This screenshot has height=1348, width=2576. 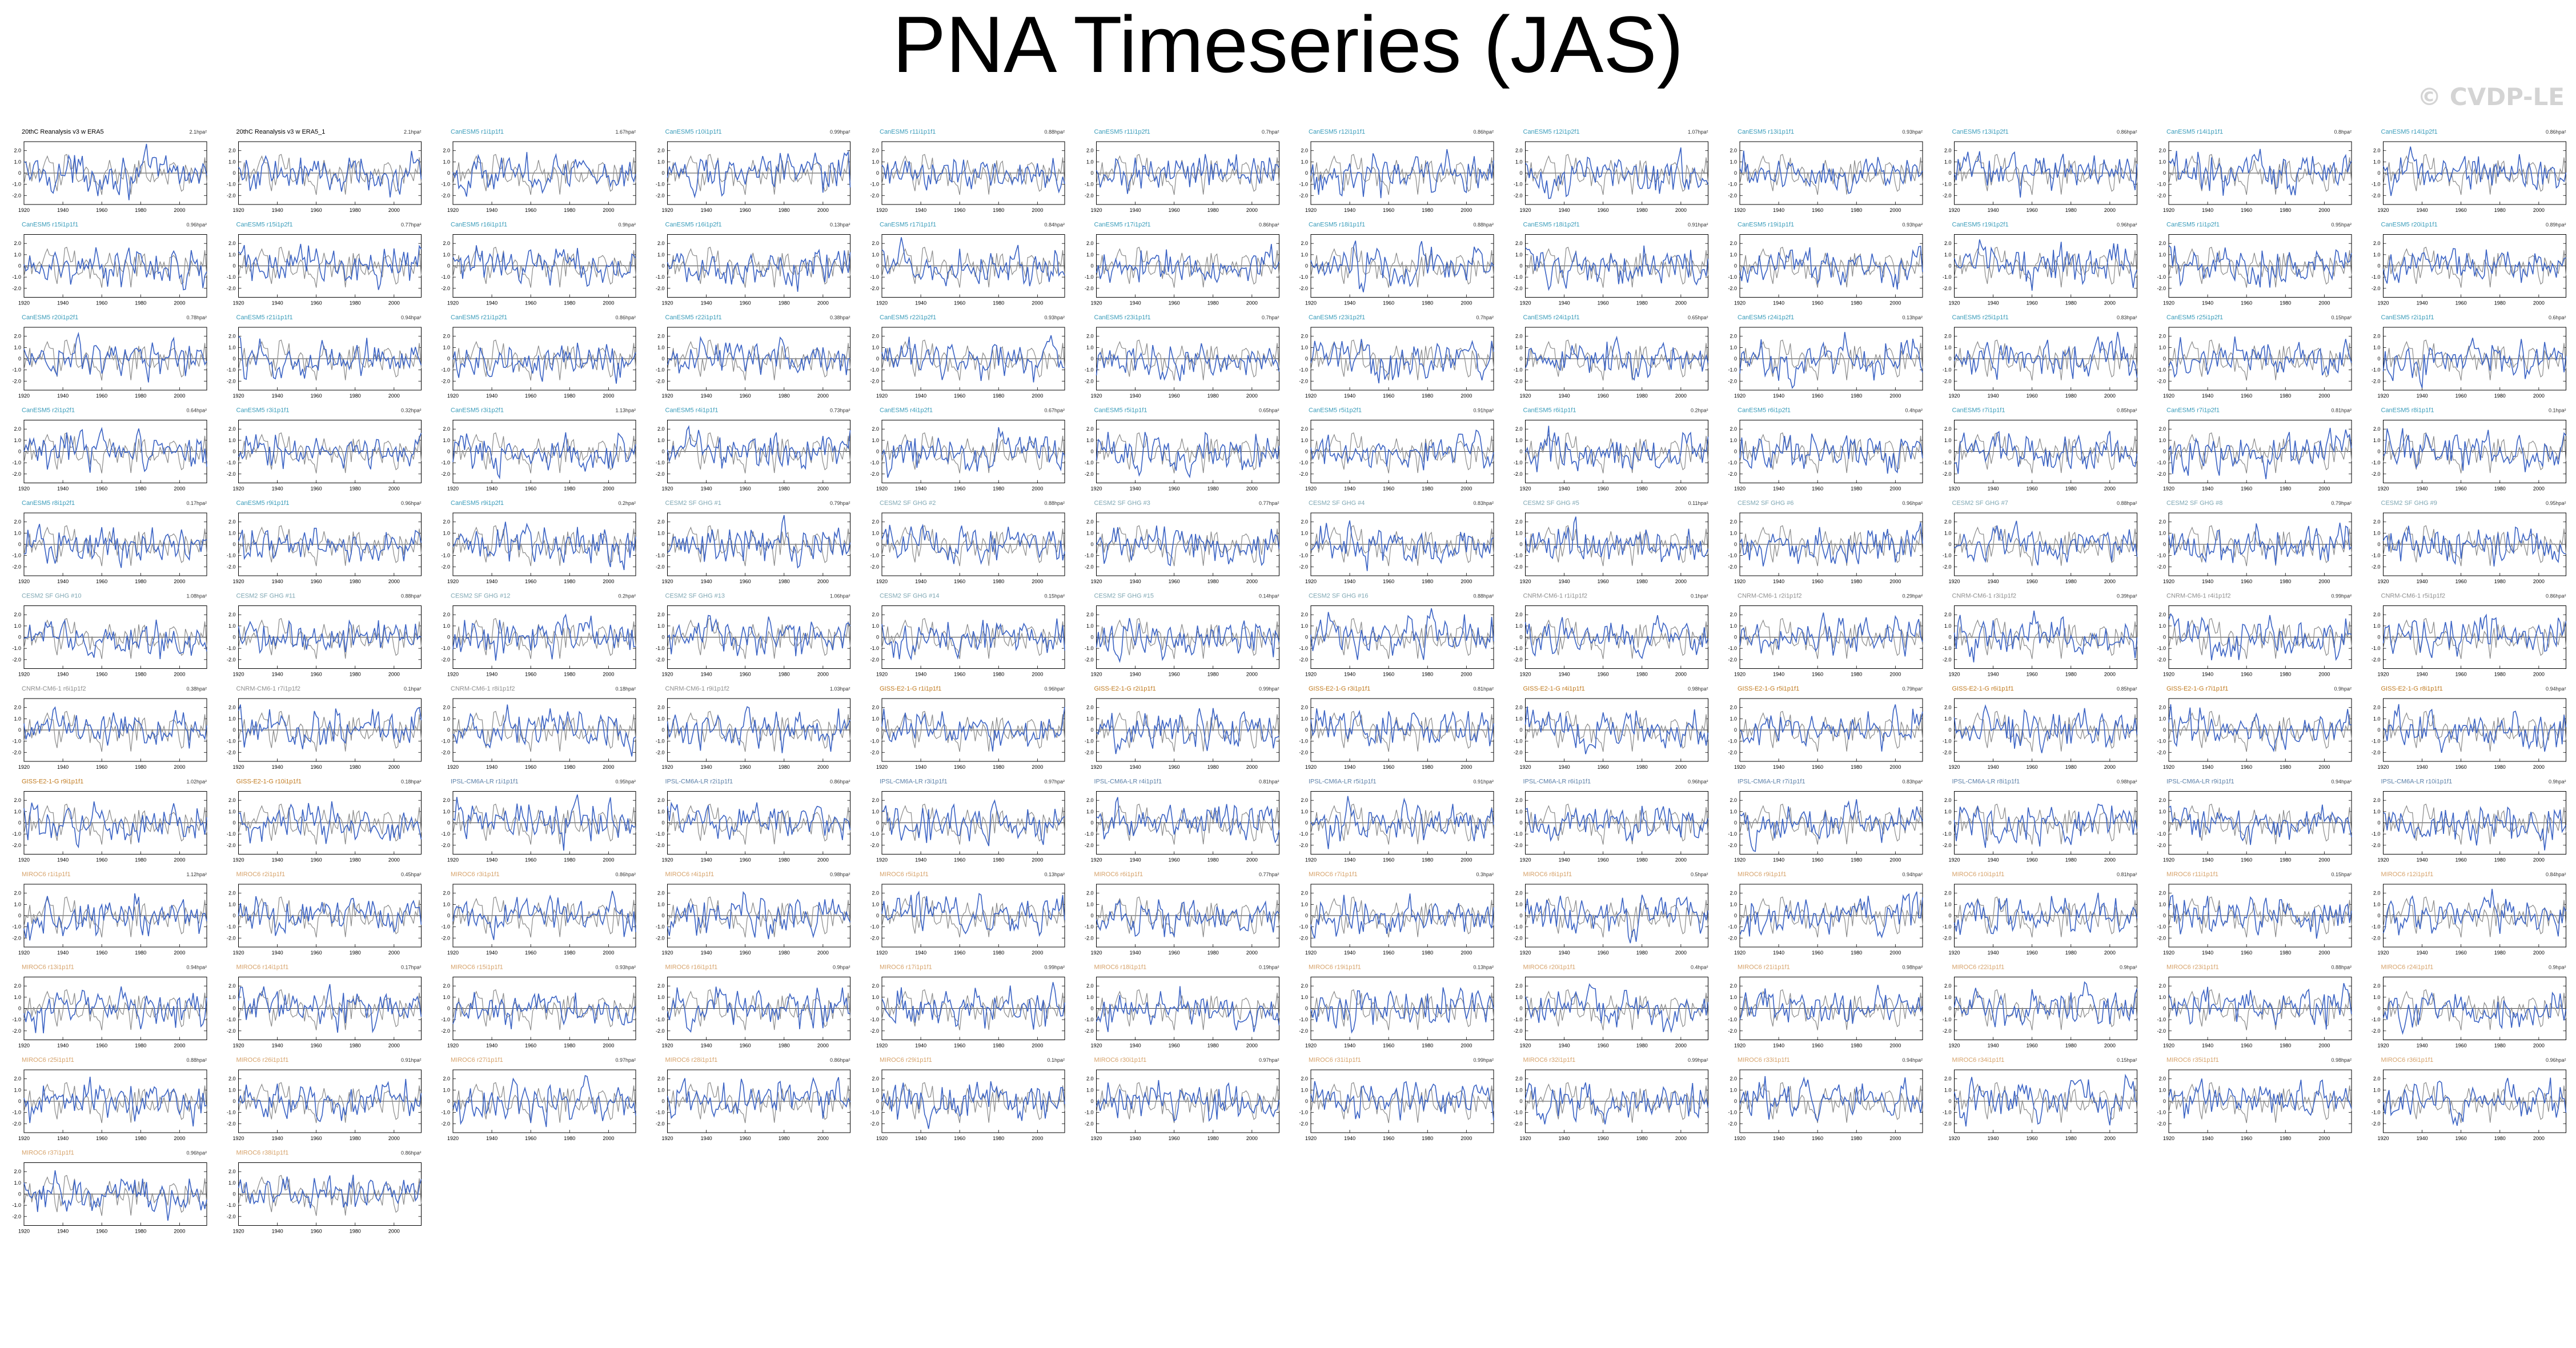 What do you see at coordinates (1914, 411) in the screenshot?
I see `panel-stat: 0.4hpa²` at bounding box center [1914, 411].